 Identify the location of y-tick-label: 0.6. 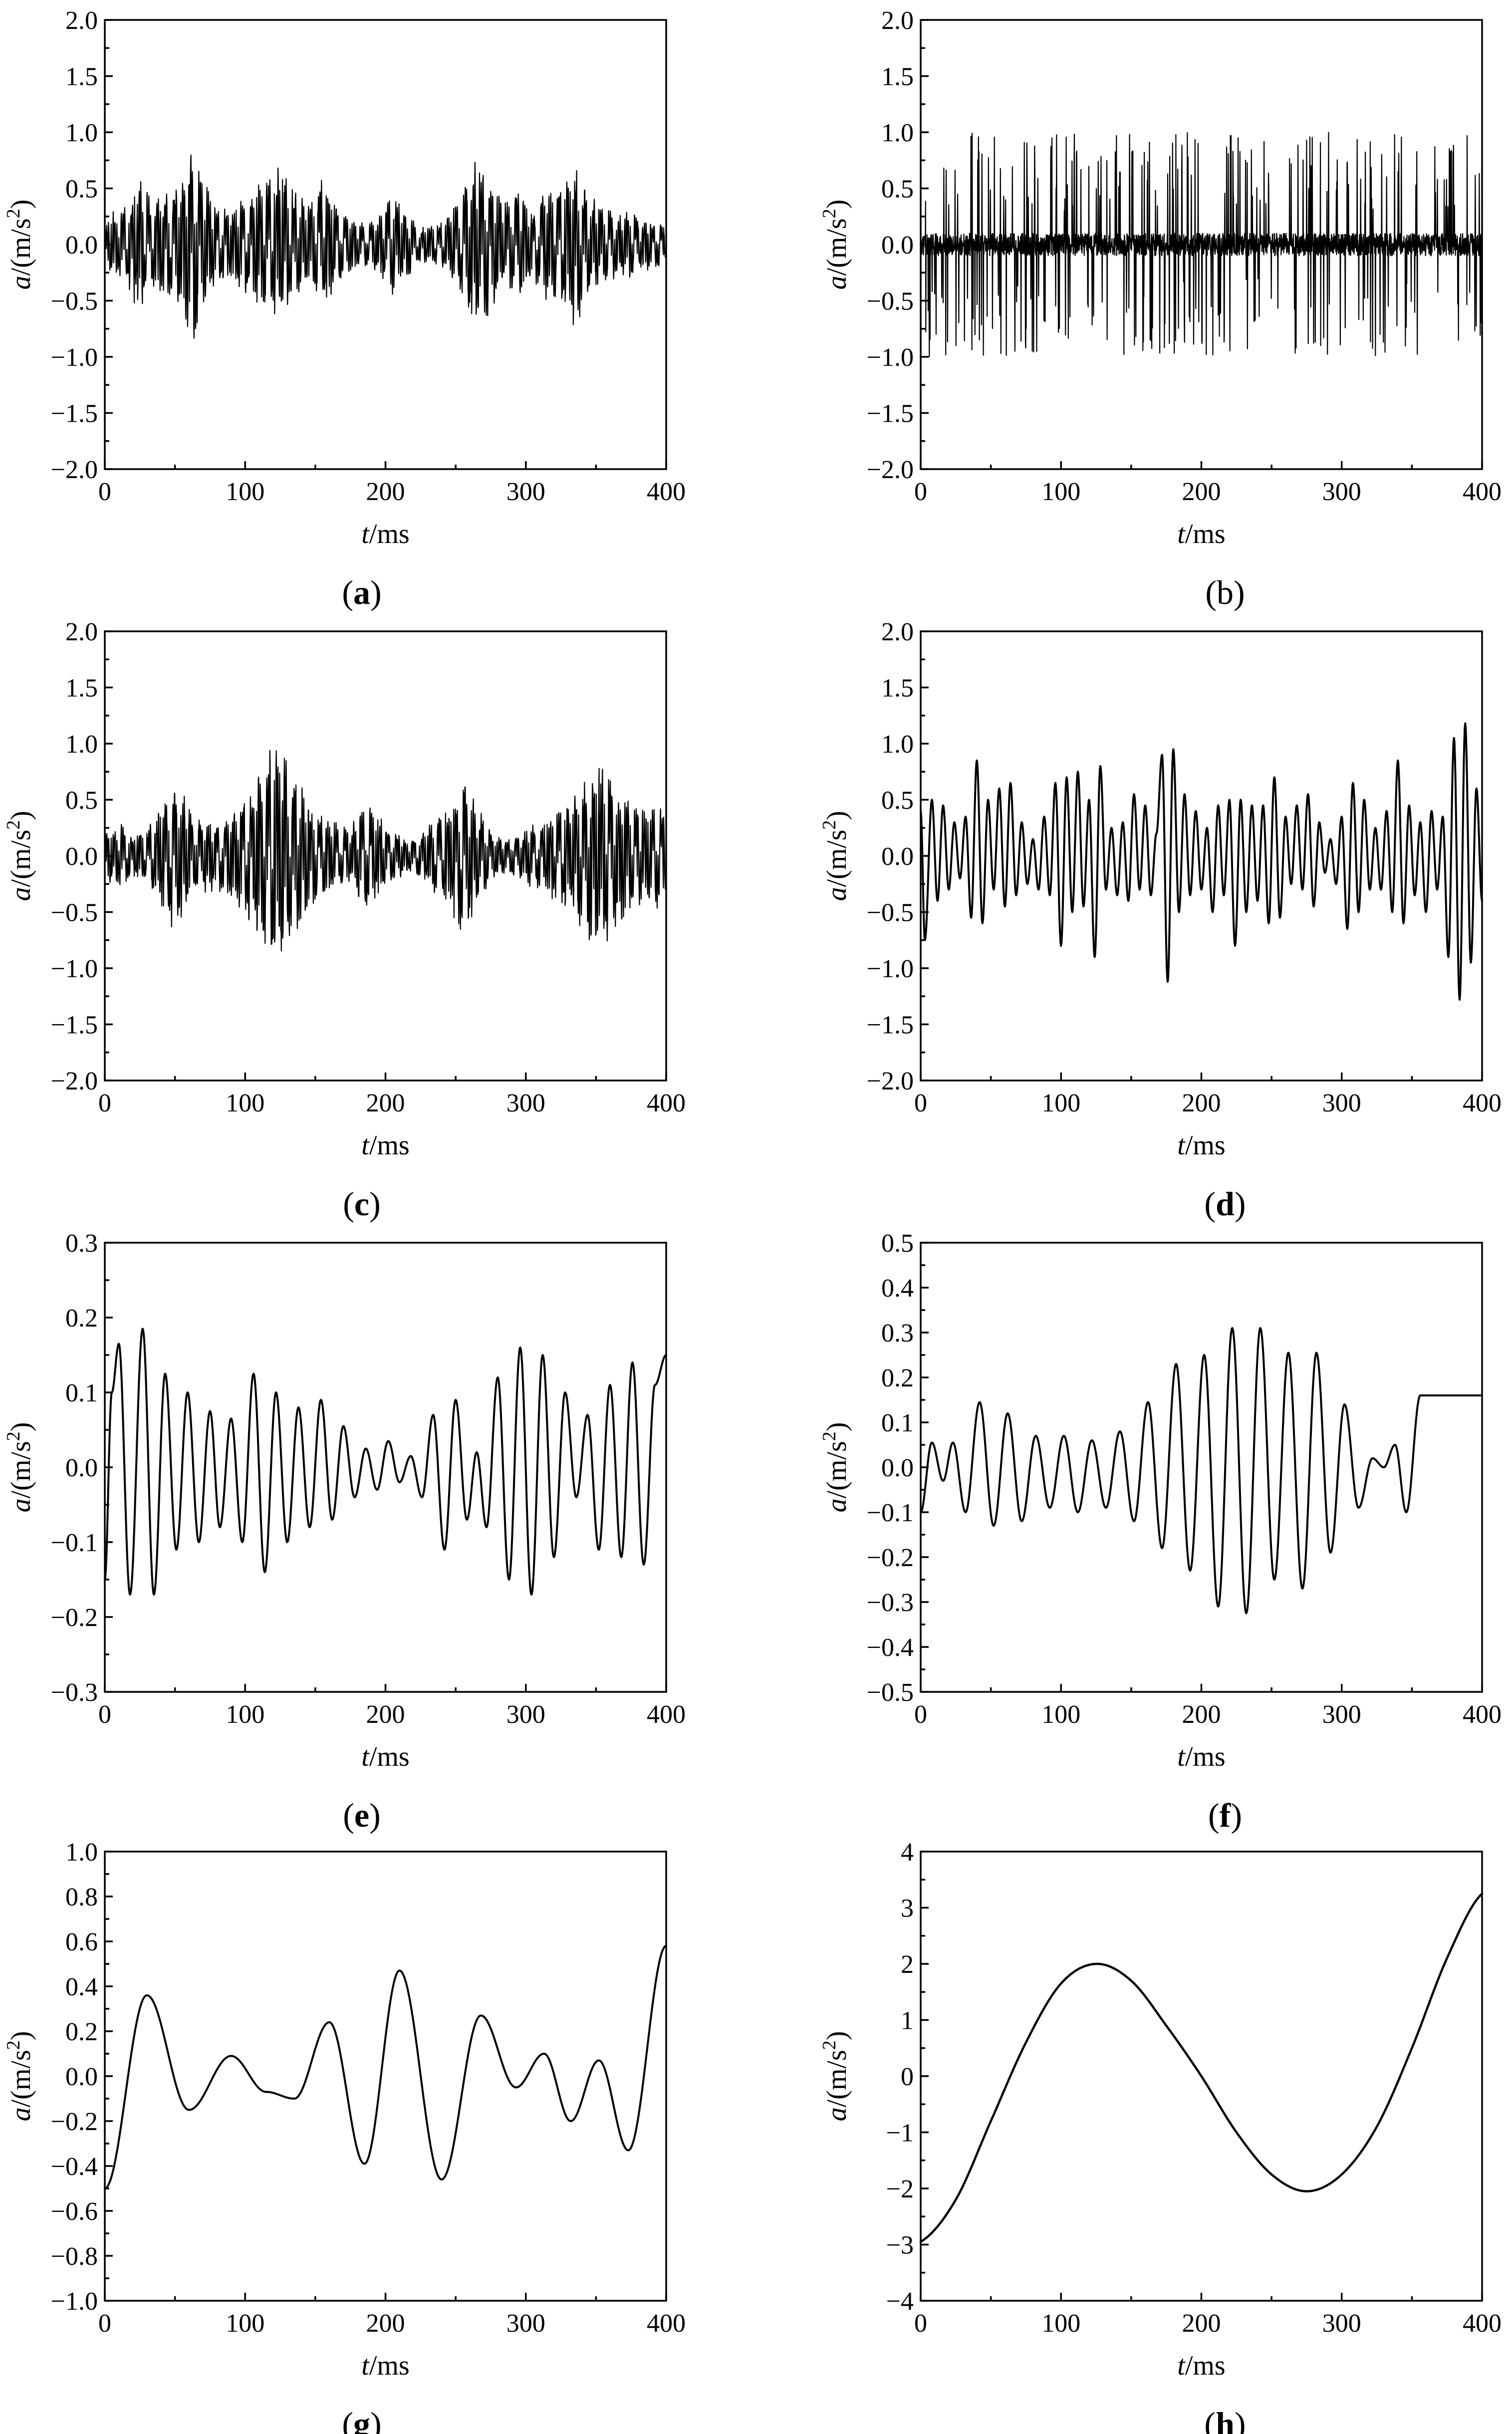
(81, 1942).